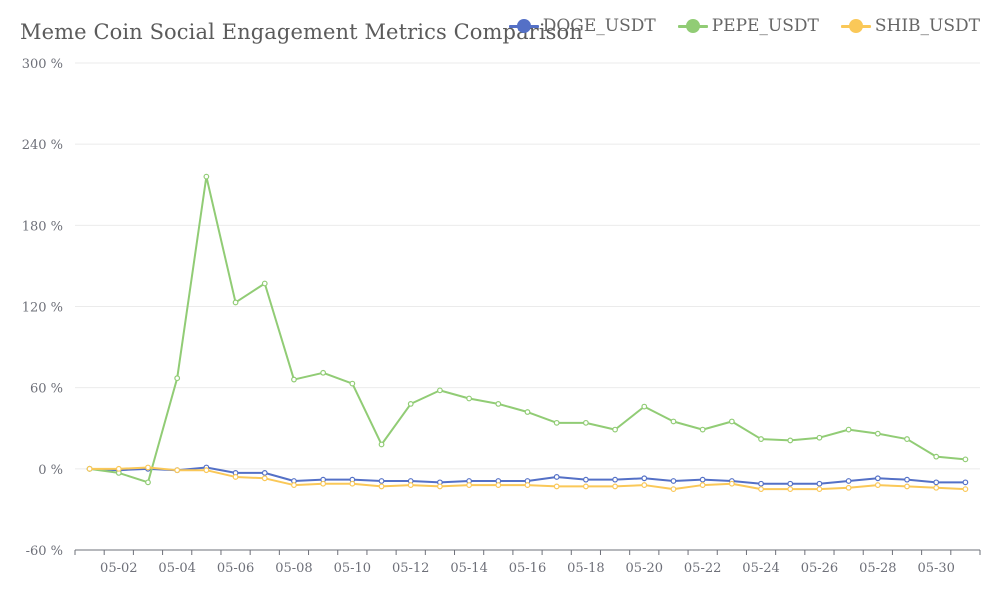  Describe the element at coordinates (760, 568) in the screenshot. I see `x-tick-label: 05-24` at that location.